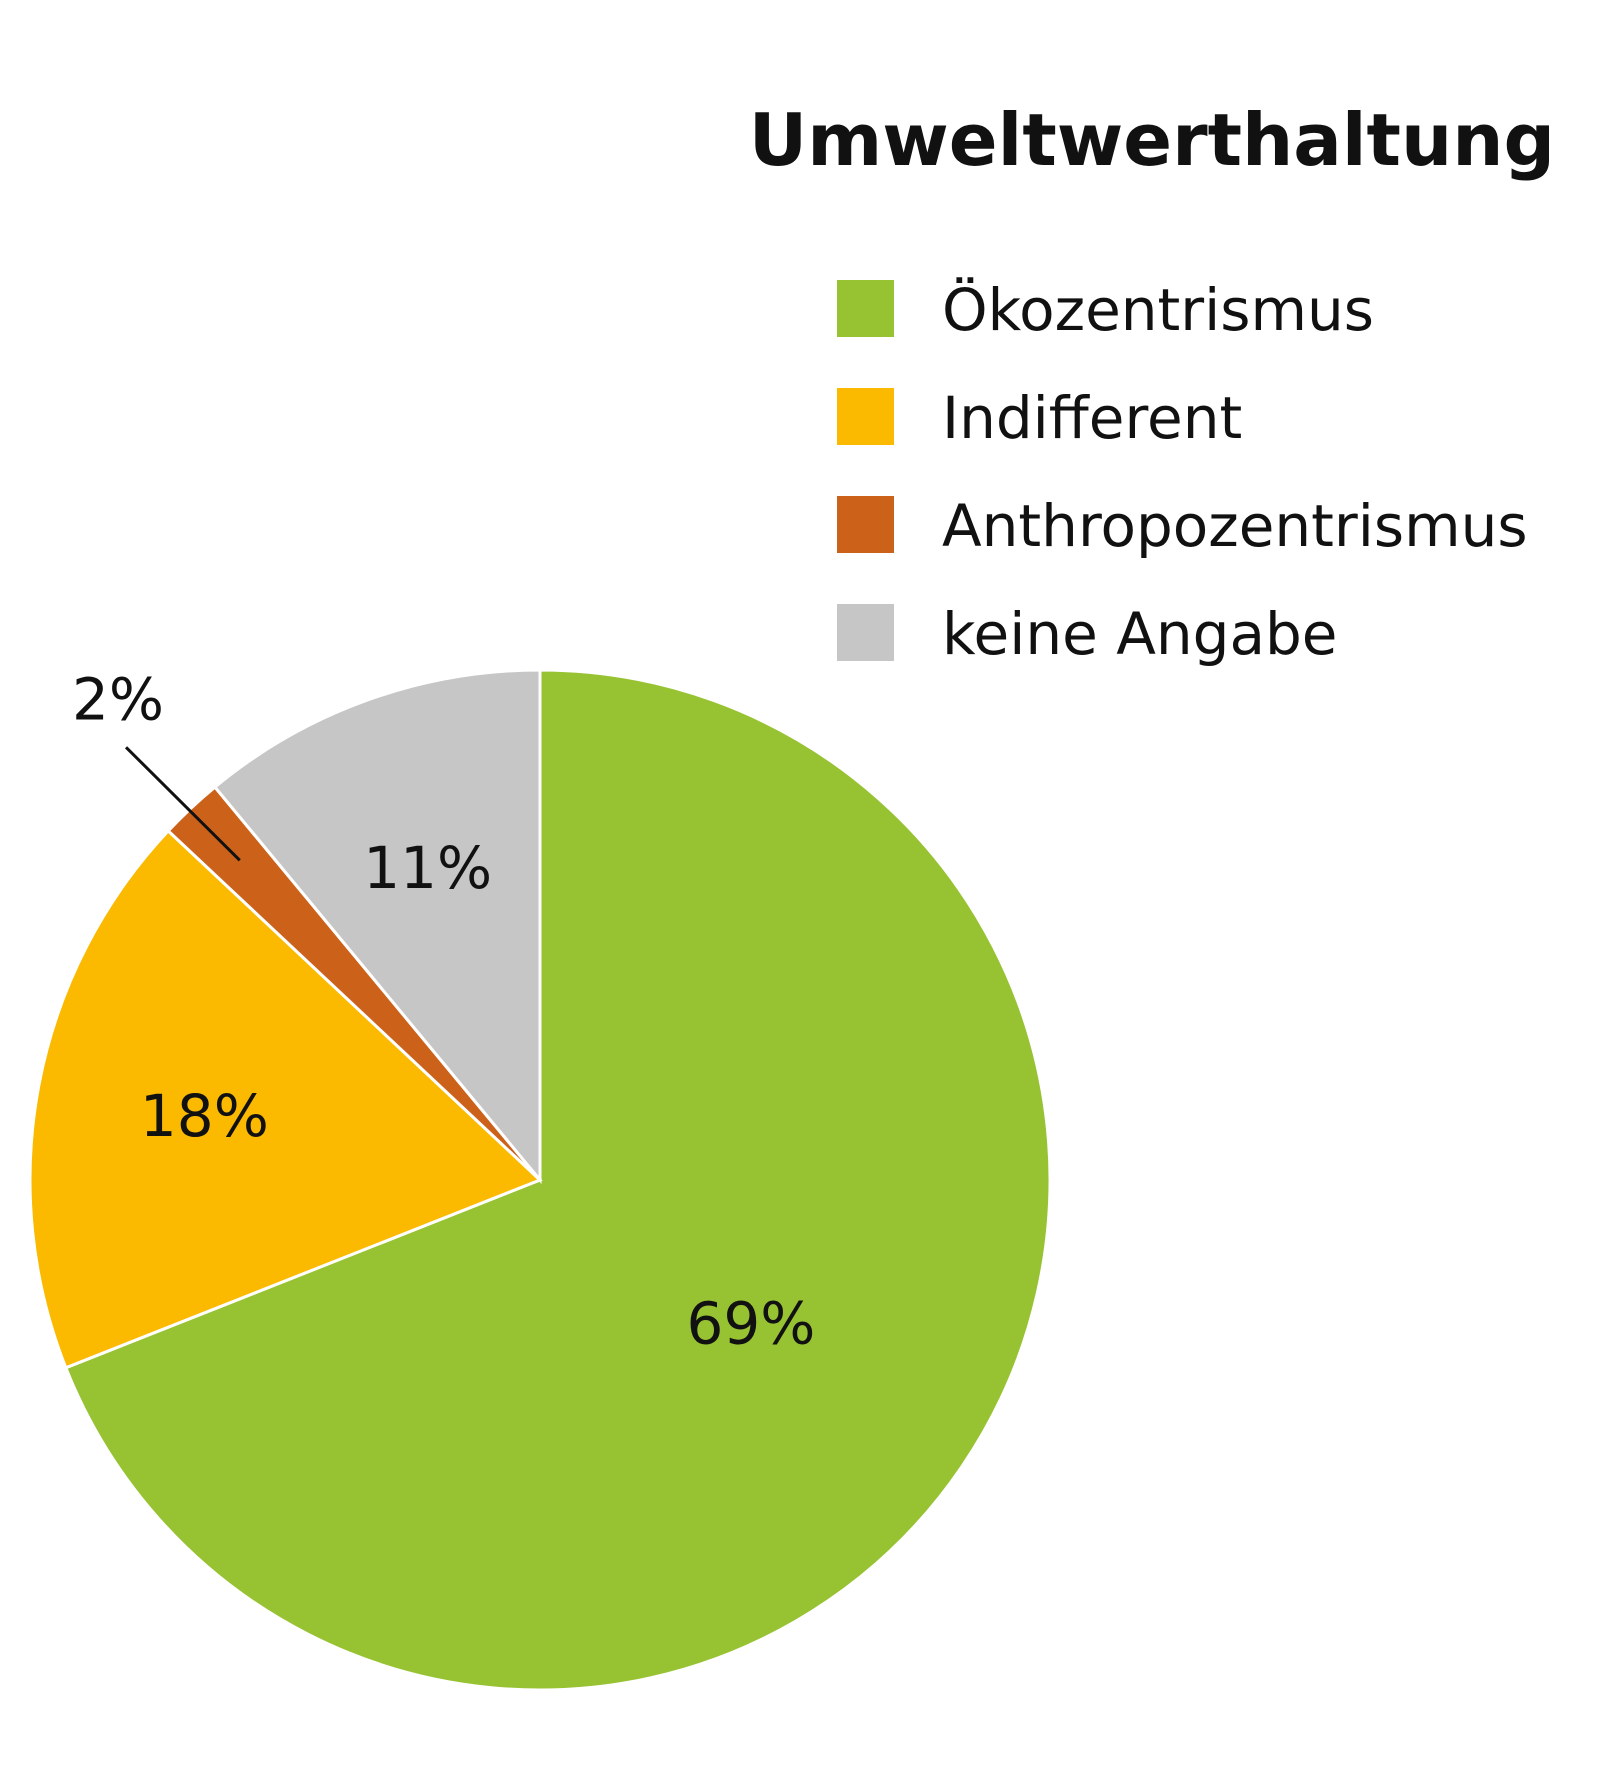 The height and width of the screenshot is (1786, 1600). Describe the element at coordinates (182, 804) in the screenshot. I see `leader-line-anthropozentrismus` at that location.